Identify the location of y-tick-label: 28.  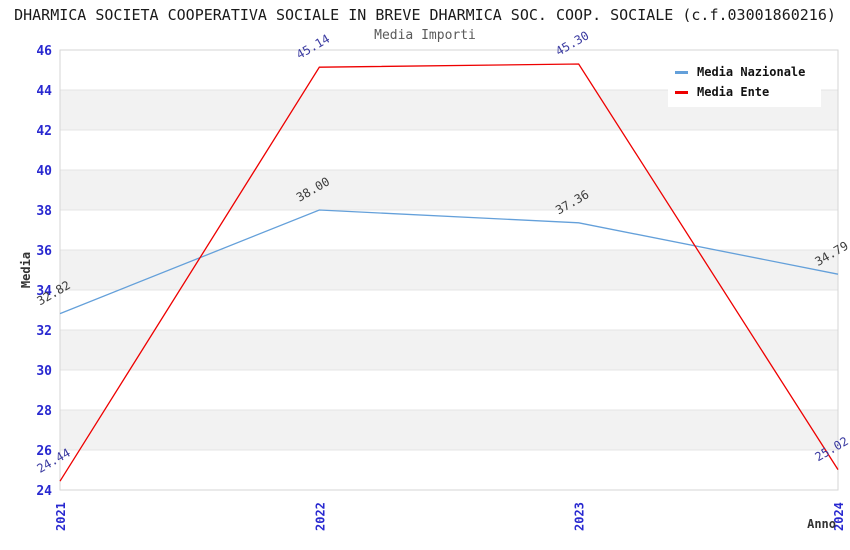
(44, 411).